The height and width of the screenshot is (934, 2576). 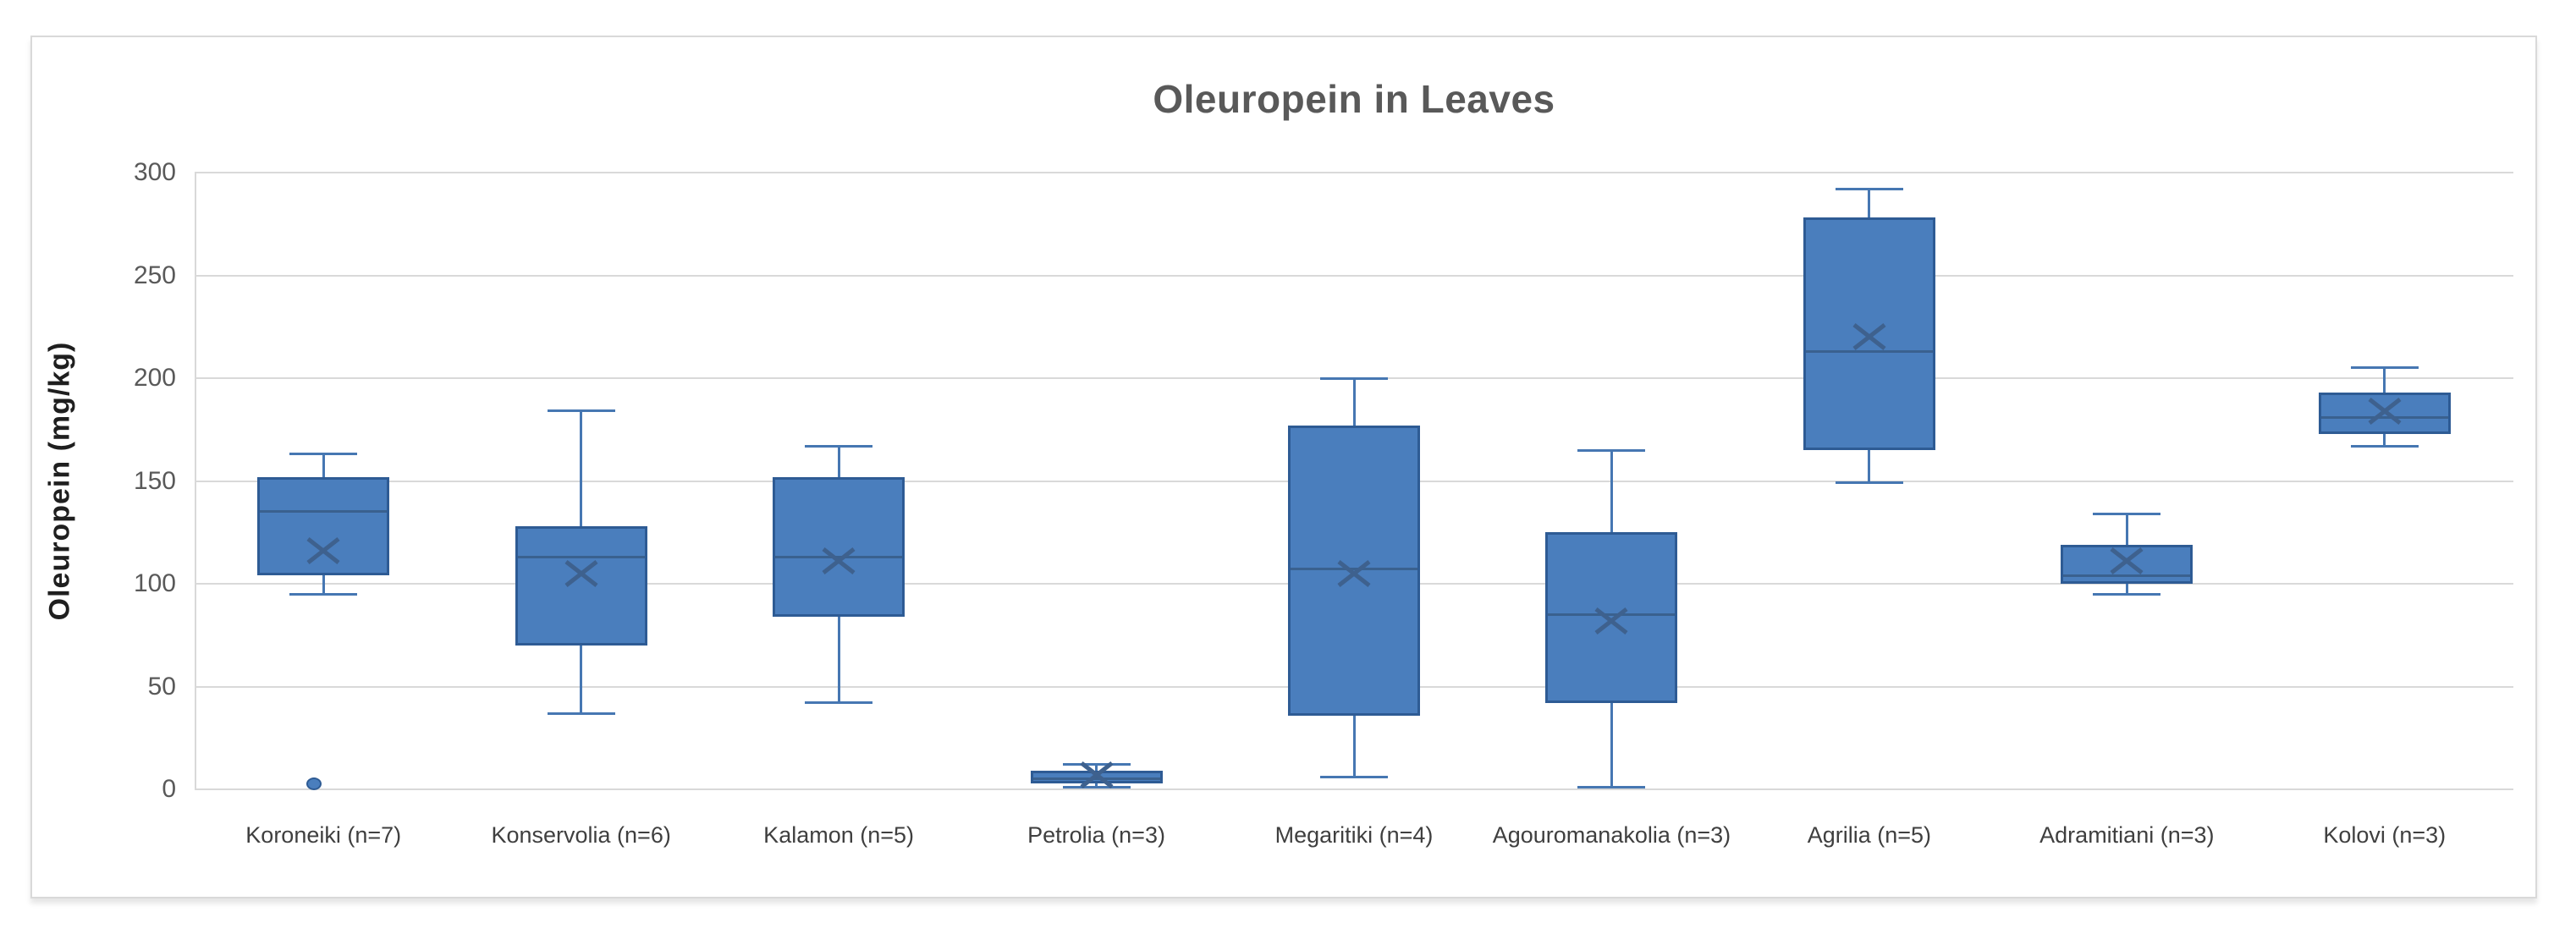 I want to click on y-tick-label-0: 0, so click(x=169, y=789).